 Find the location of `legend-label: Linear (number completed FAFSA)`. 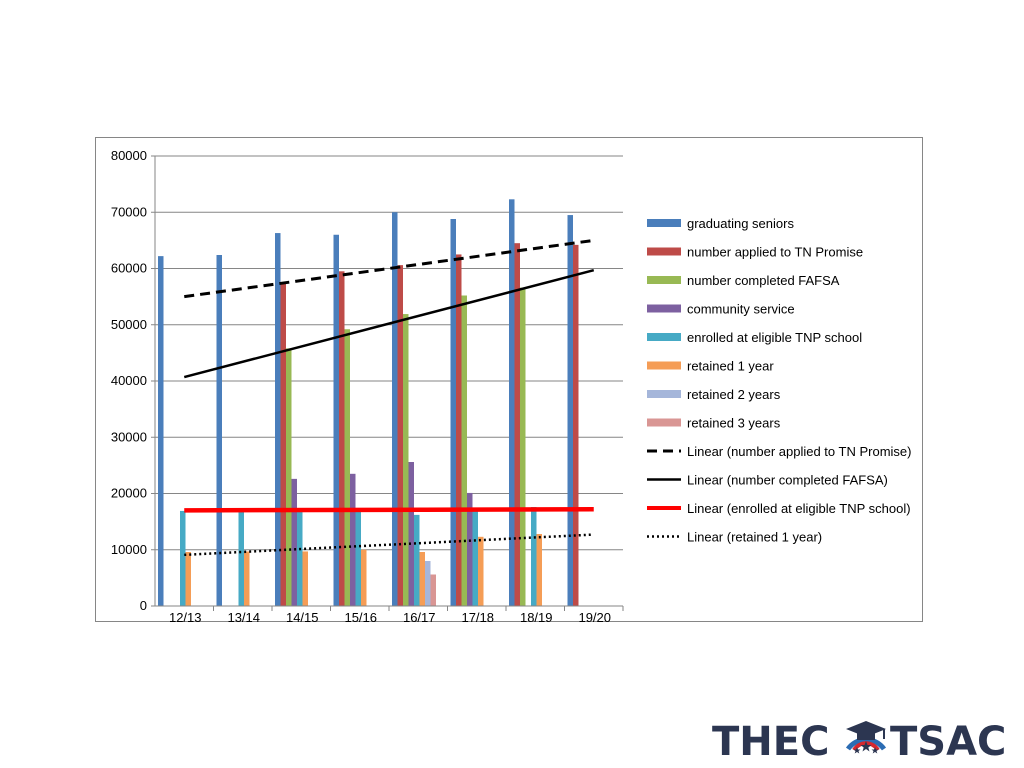

legend-label: Linear (number completed FAFSA) is located at coordinates (787, 480).